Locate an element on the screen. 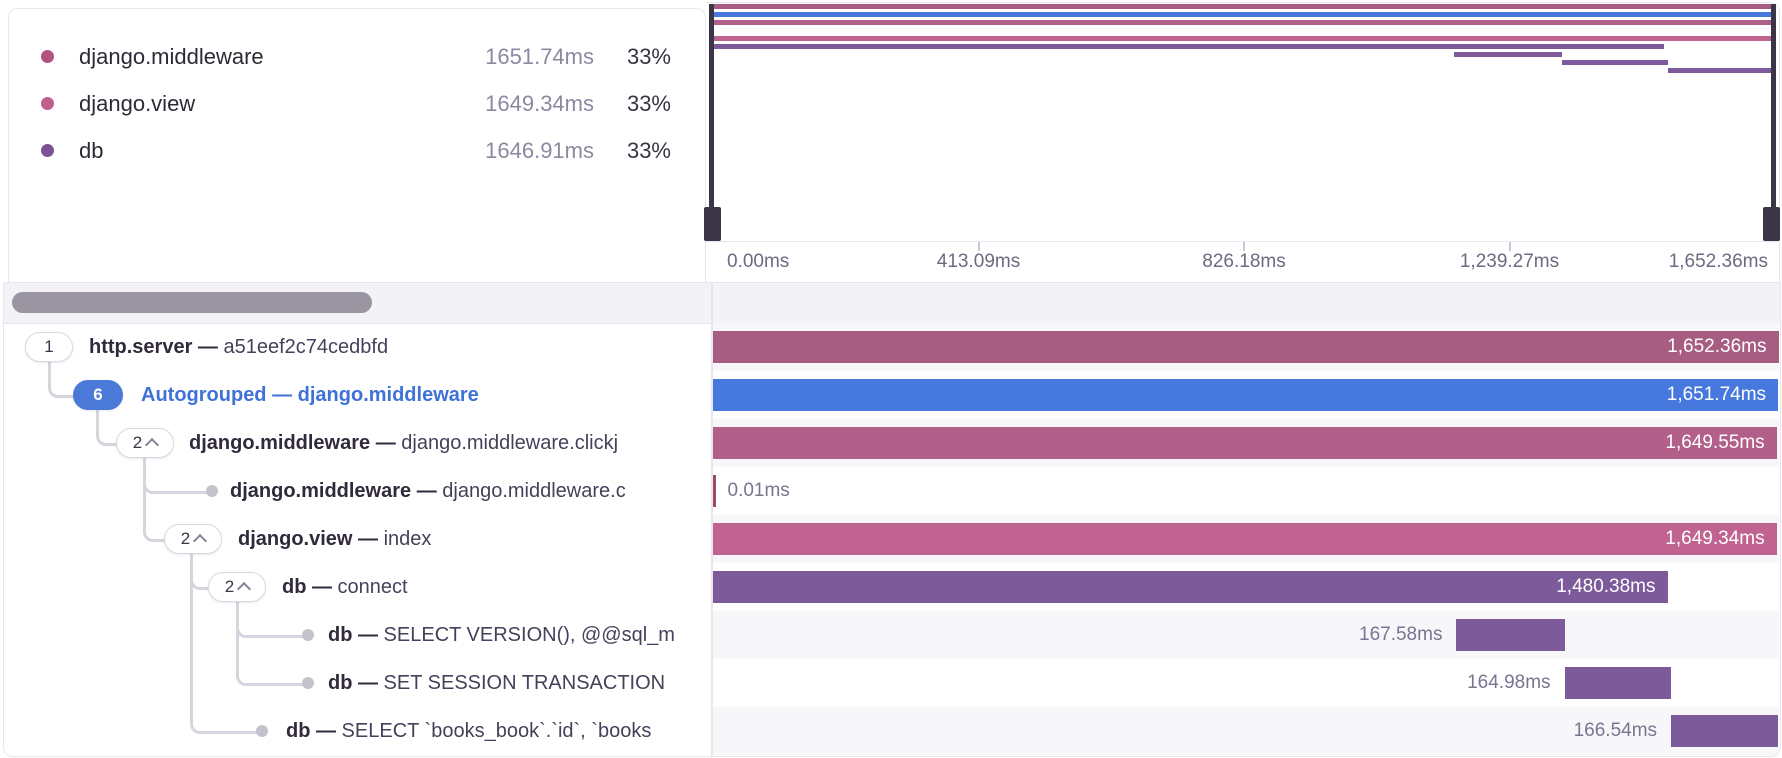 The image size is (1782, 758). span-description: db — SET SESSION TRANSACTION is located at coordinates (496, 683).